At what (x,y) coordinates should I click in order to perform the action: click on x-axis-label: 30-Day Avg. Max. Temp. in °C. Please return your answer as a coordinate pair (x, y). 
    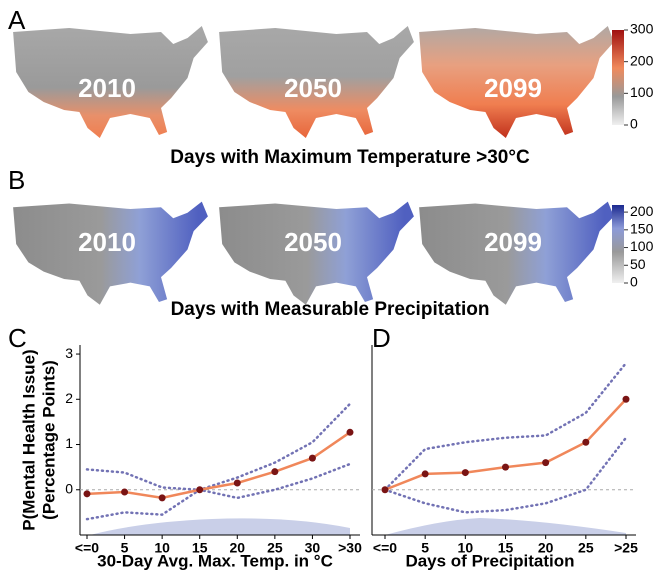
    Looking at the image, I should click on (215, 560).